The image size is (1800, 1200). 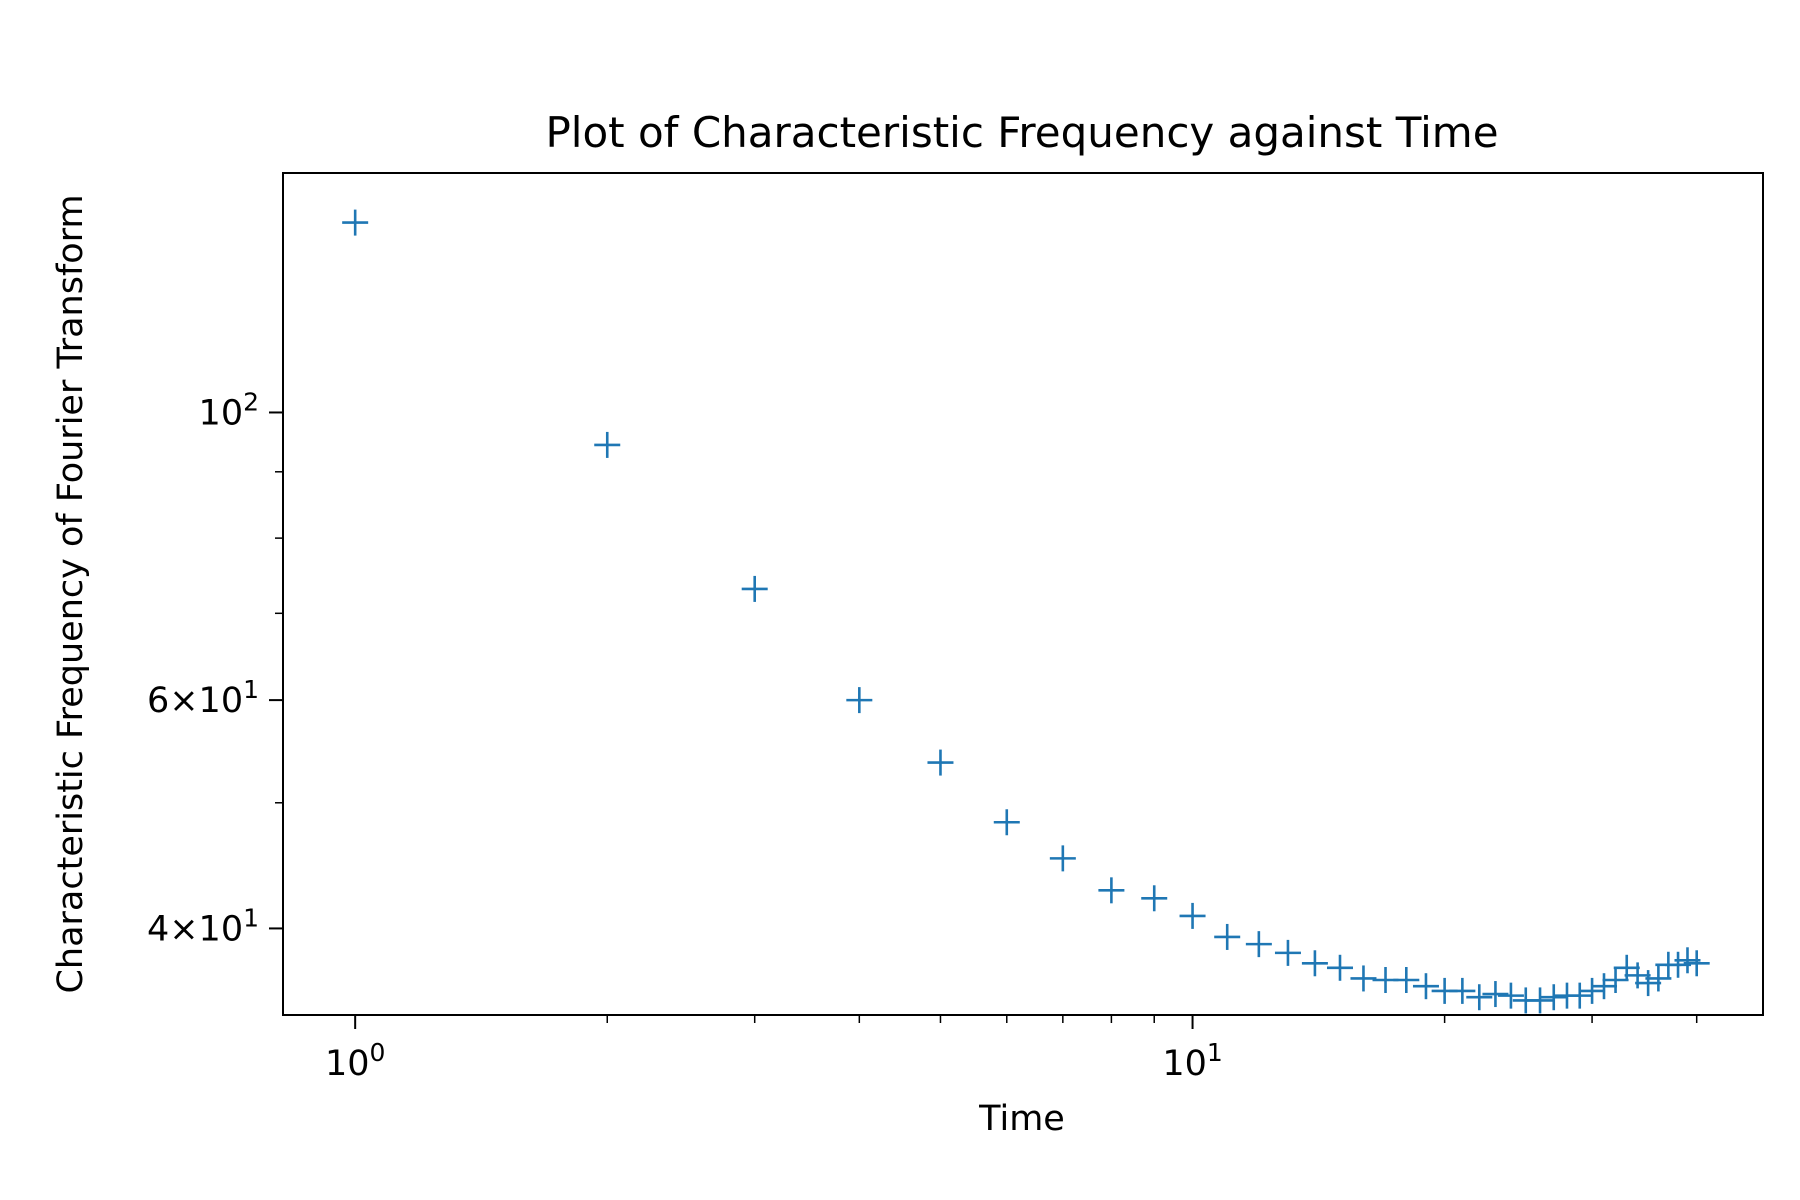 What do you see at coordinates (229, 410) in the screenshot?
I see `y-tick-label: 102` at bounding box center [229, 410].